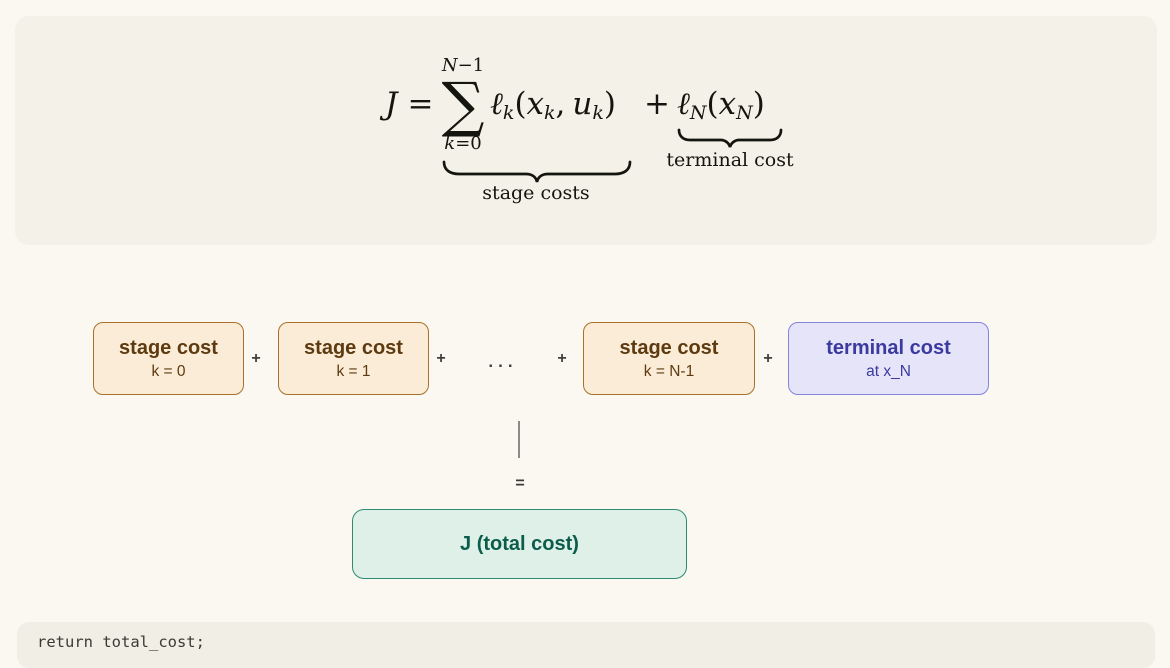  What do you see at coordinates (657, 104) in the screenshot?
I see `plus-operator: +` at bounding box center [657, 104].